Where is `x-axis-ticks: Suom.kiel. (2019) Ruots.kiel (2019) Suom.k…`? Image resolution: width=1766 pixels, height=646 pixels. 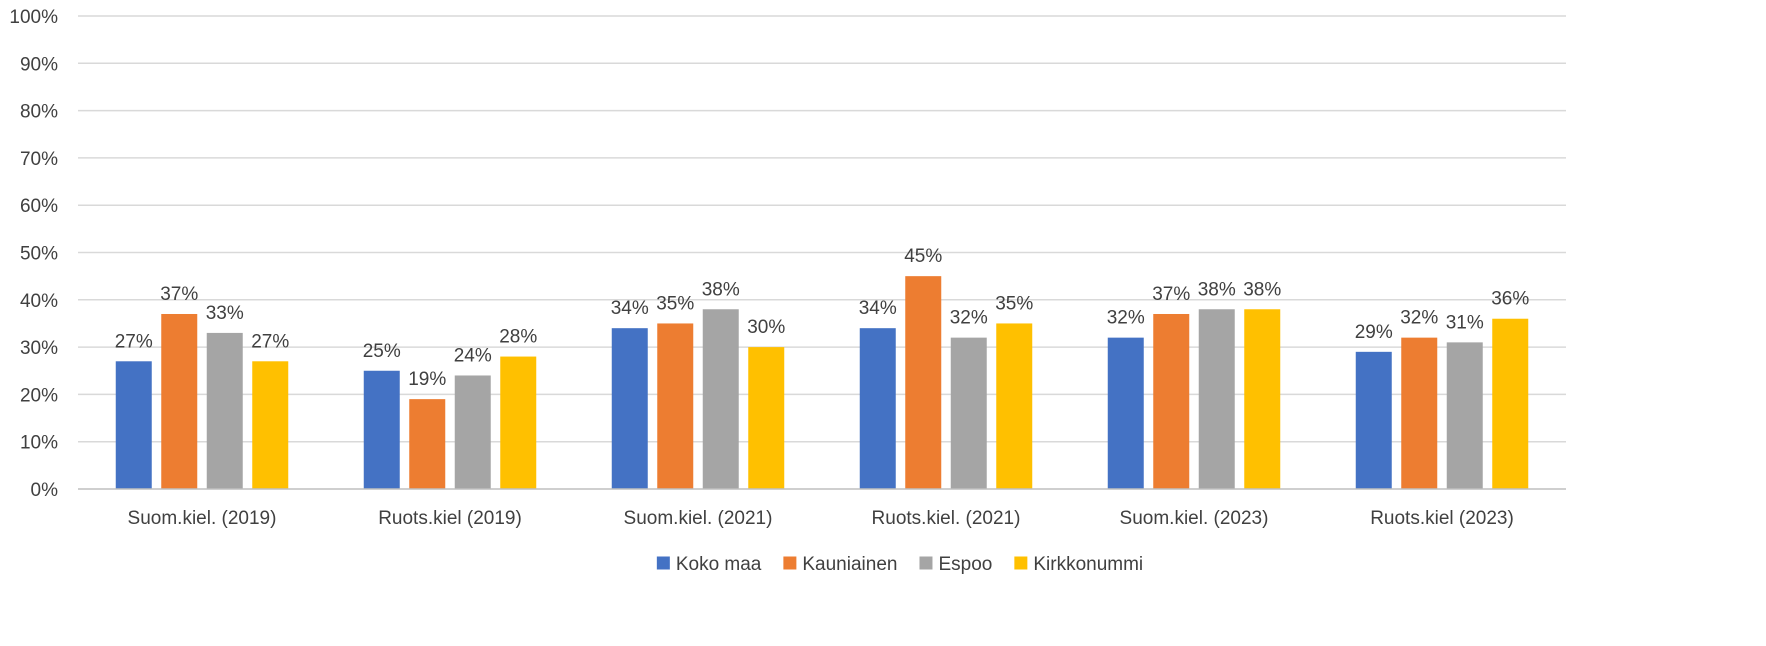
x-axis-ticks: Suom.kiel. (2019) Ruots.kiel (2019) Suom.k… is located at coordinates (821, 518).